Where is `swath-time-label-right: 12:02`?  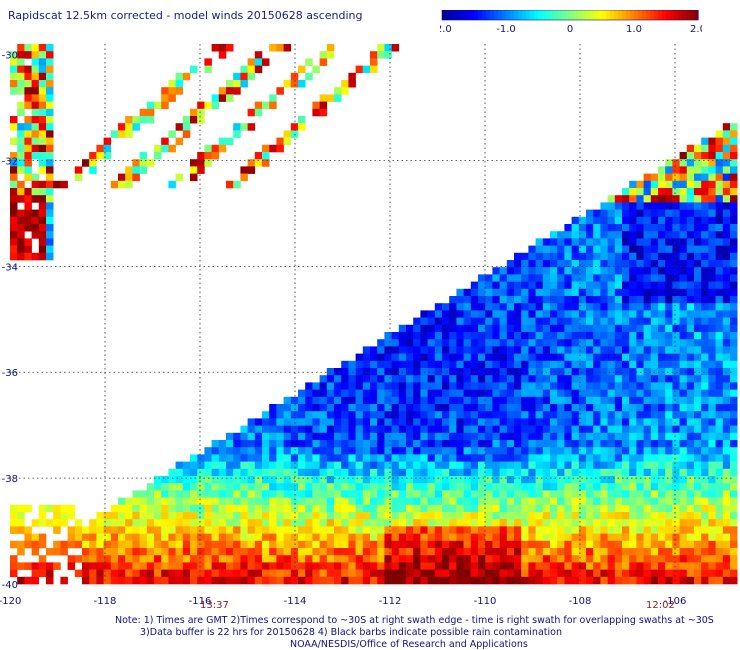
swath-time-label-right: 12:02 is located at coordinates (660, 605).